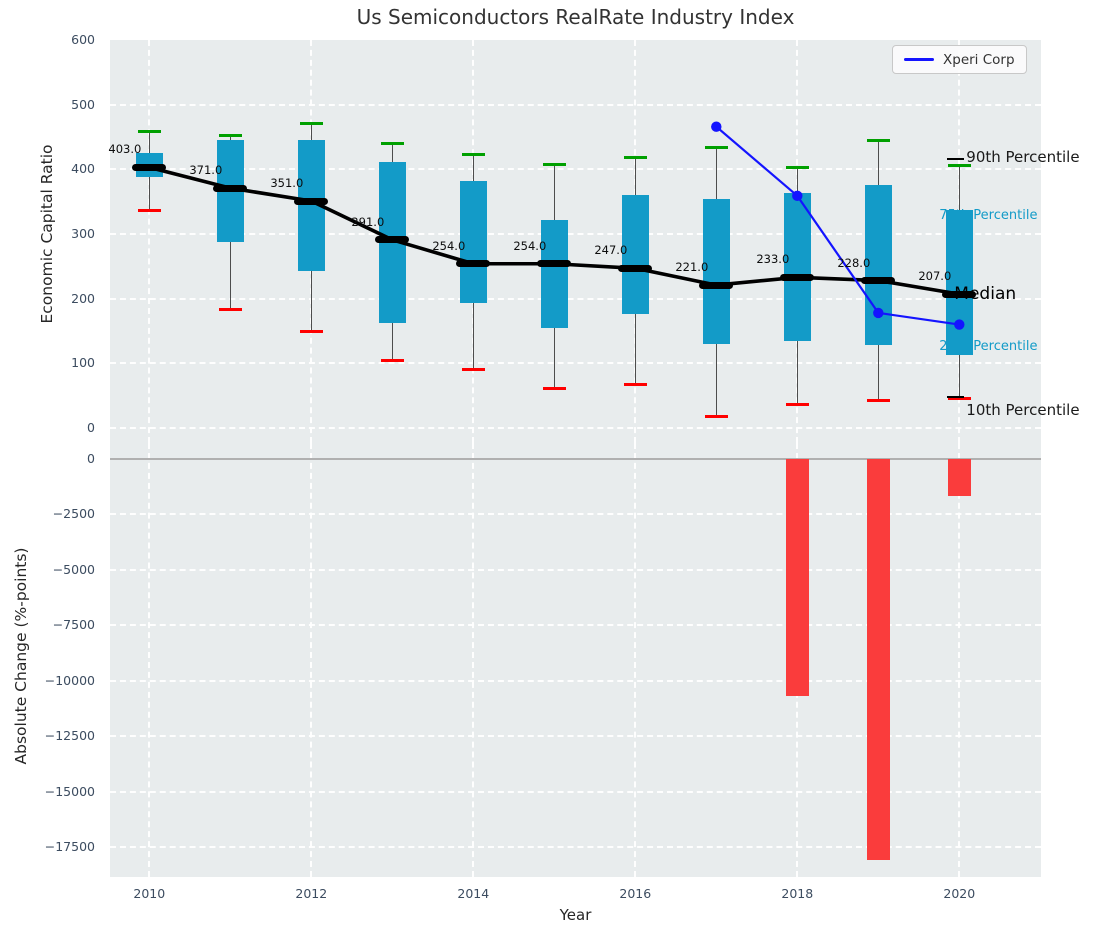 The width and height of the screenshot is (1102, 942). I want to click on y-tick-label: 200, so click(83, 298).